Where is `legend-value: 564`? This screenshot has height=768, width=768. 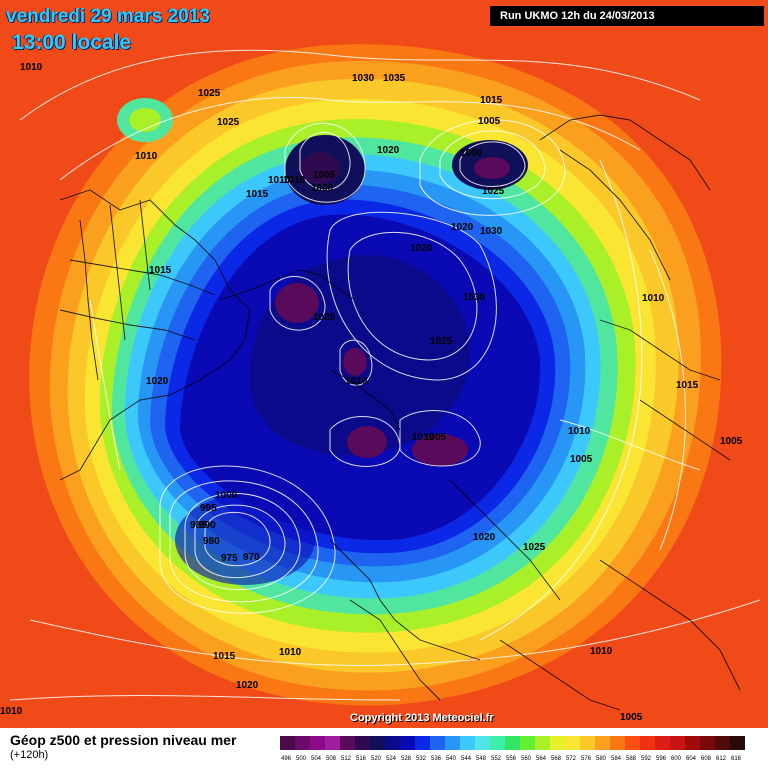
legend-value: 564 is located at coordinates (541, 759).